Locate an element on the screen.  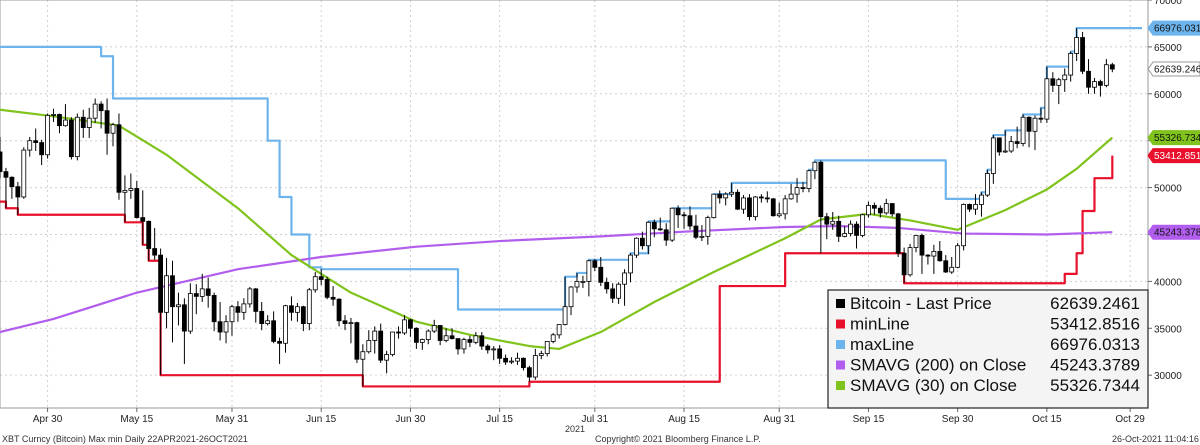
x-tick-label: Jun 15 is located at coordinates (321, 419).